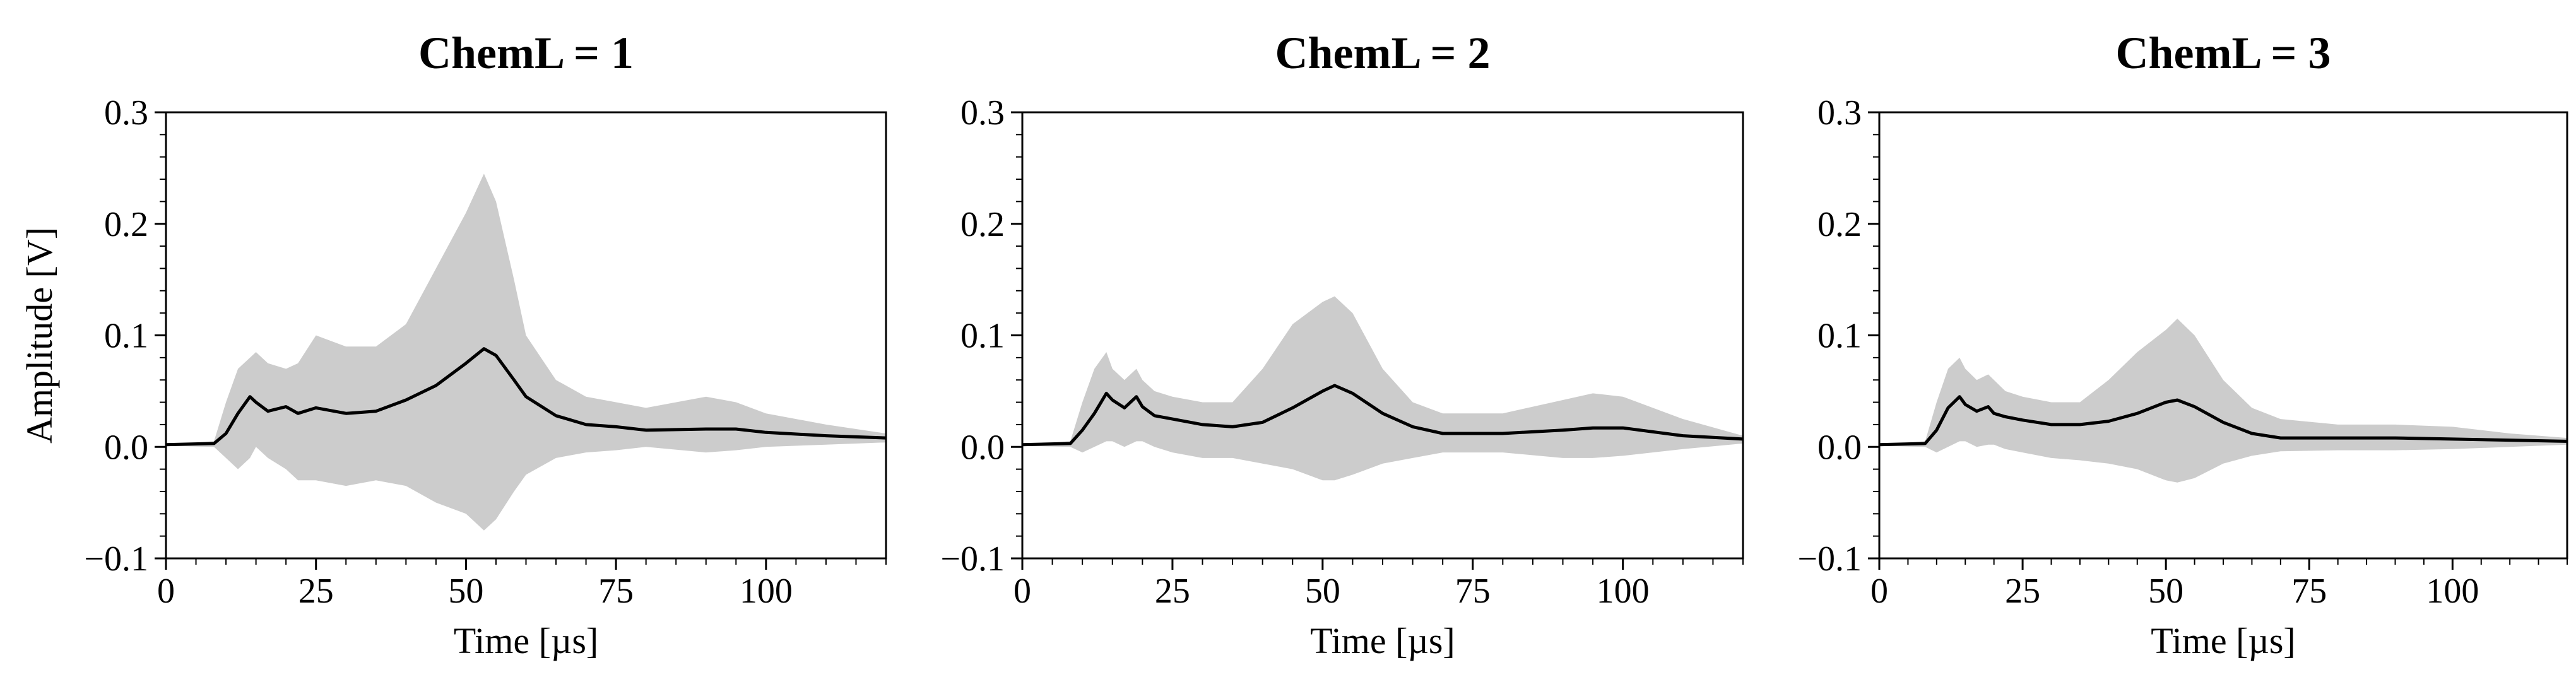 The height and width of the screenshot is (689, 2576). Describe the element at coordinates (1382, 53) in the screenshot. I see `chart-title: ChemL = 2` at that location.